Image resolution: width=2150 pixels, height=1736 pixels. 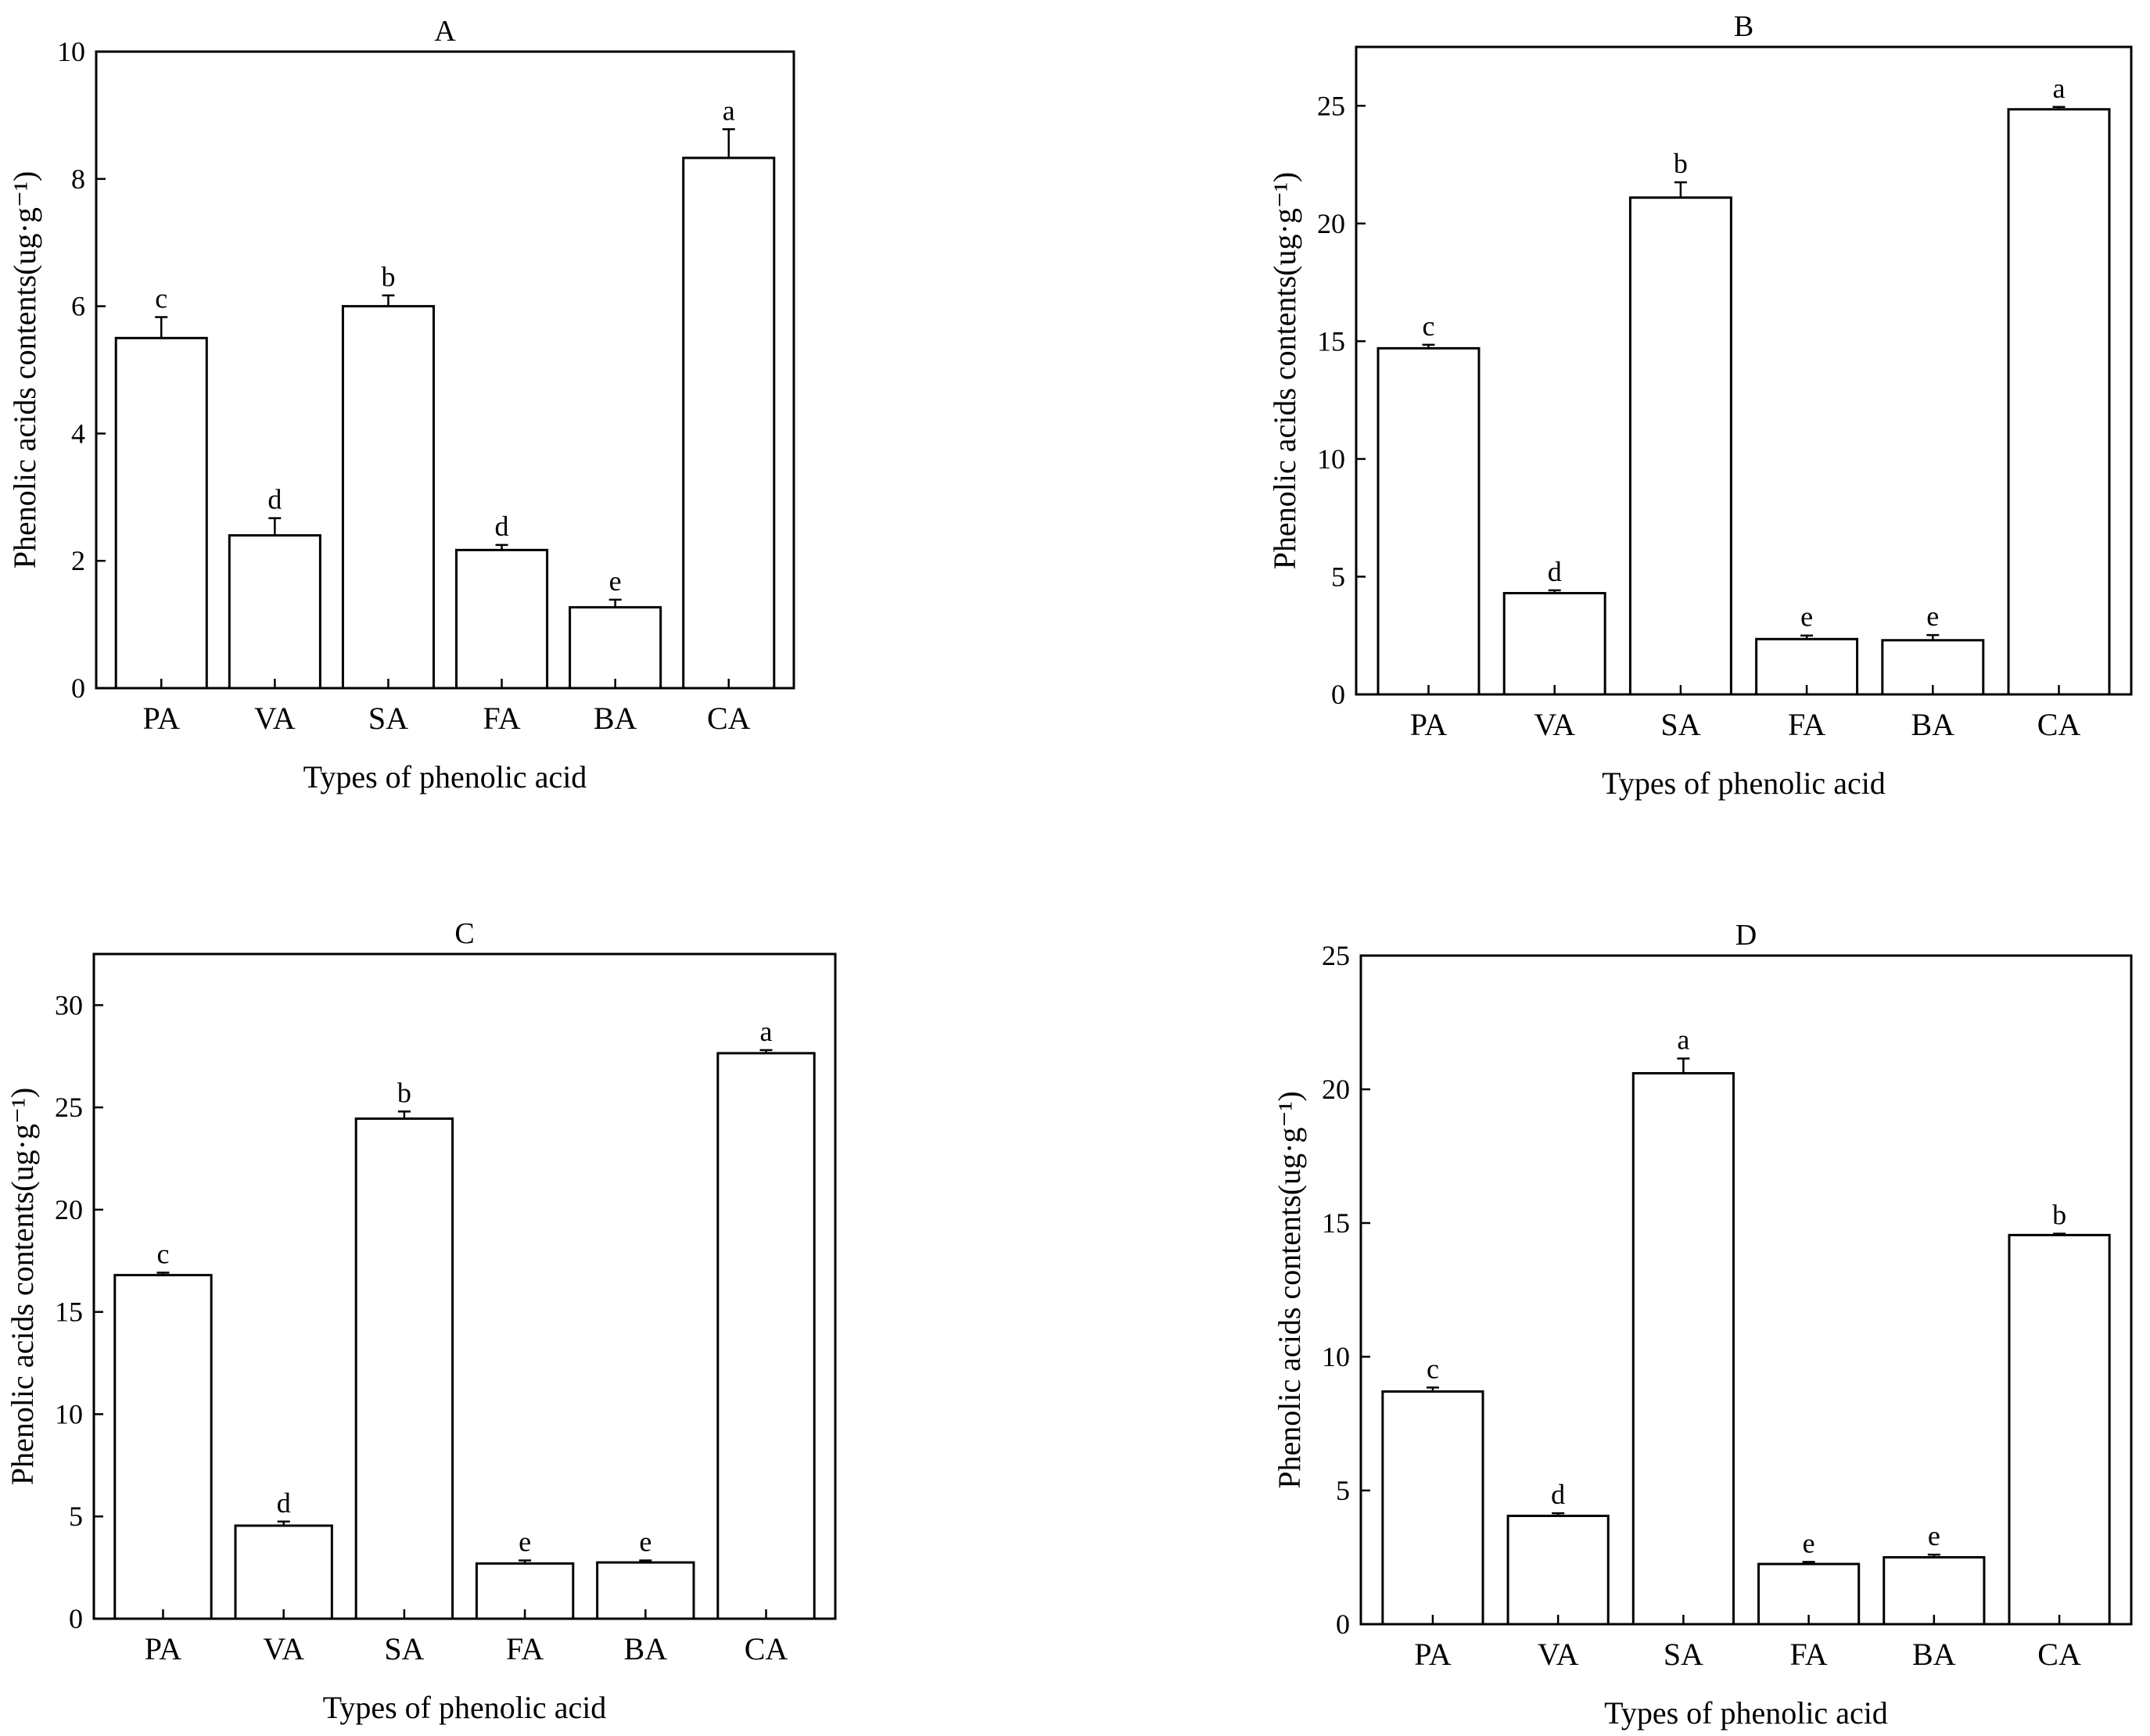 I want to click on chart-d-sig-va: d, so click(x=1558, y=1494).